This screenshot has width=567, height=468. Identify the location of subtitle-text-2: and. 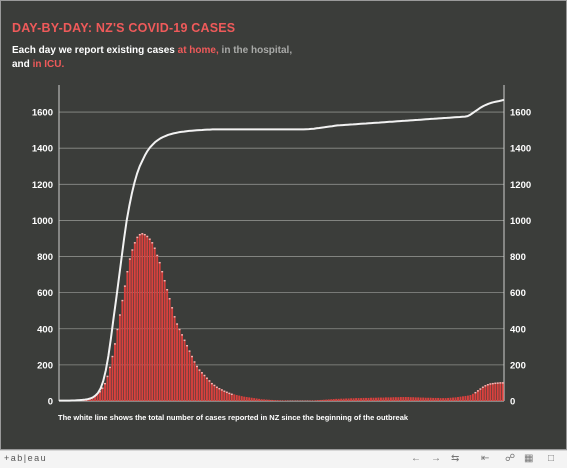
(22, 64).